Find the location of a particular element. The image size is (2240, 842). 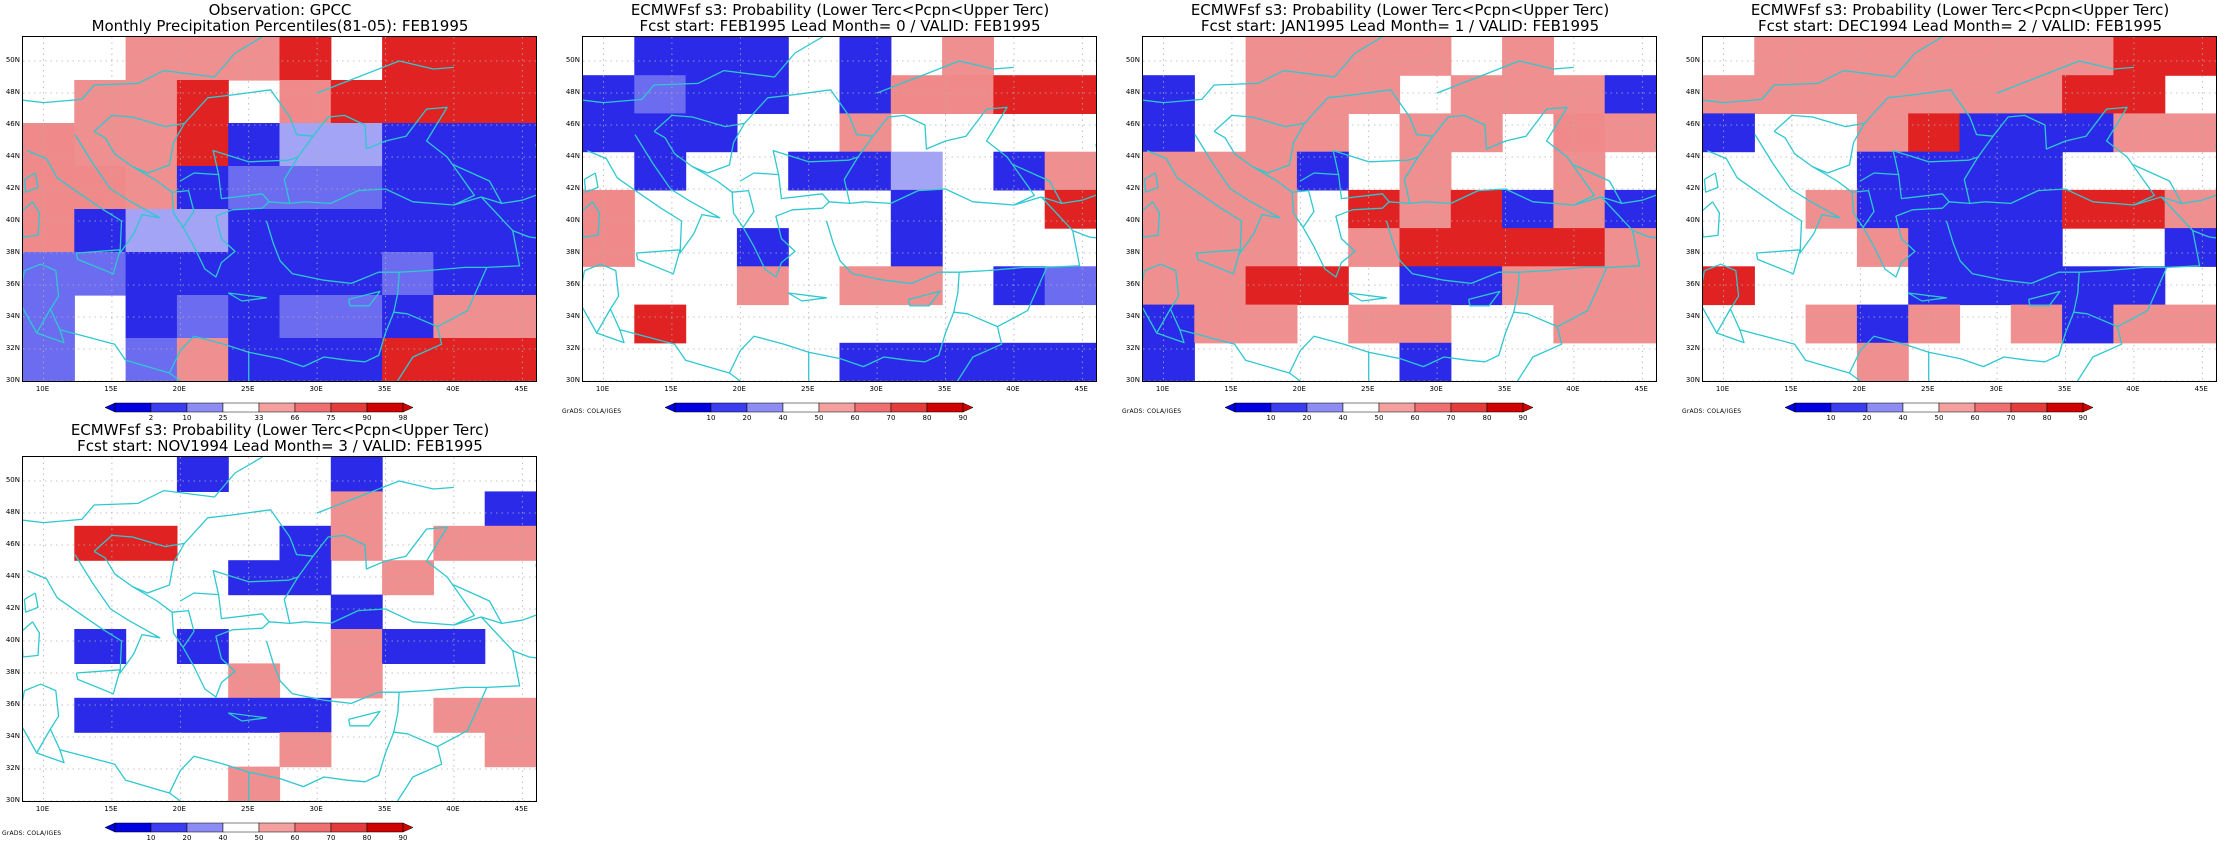

longitude-tick-label: 40E is located at coordinates (453, 809).